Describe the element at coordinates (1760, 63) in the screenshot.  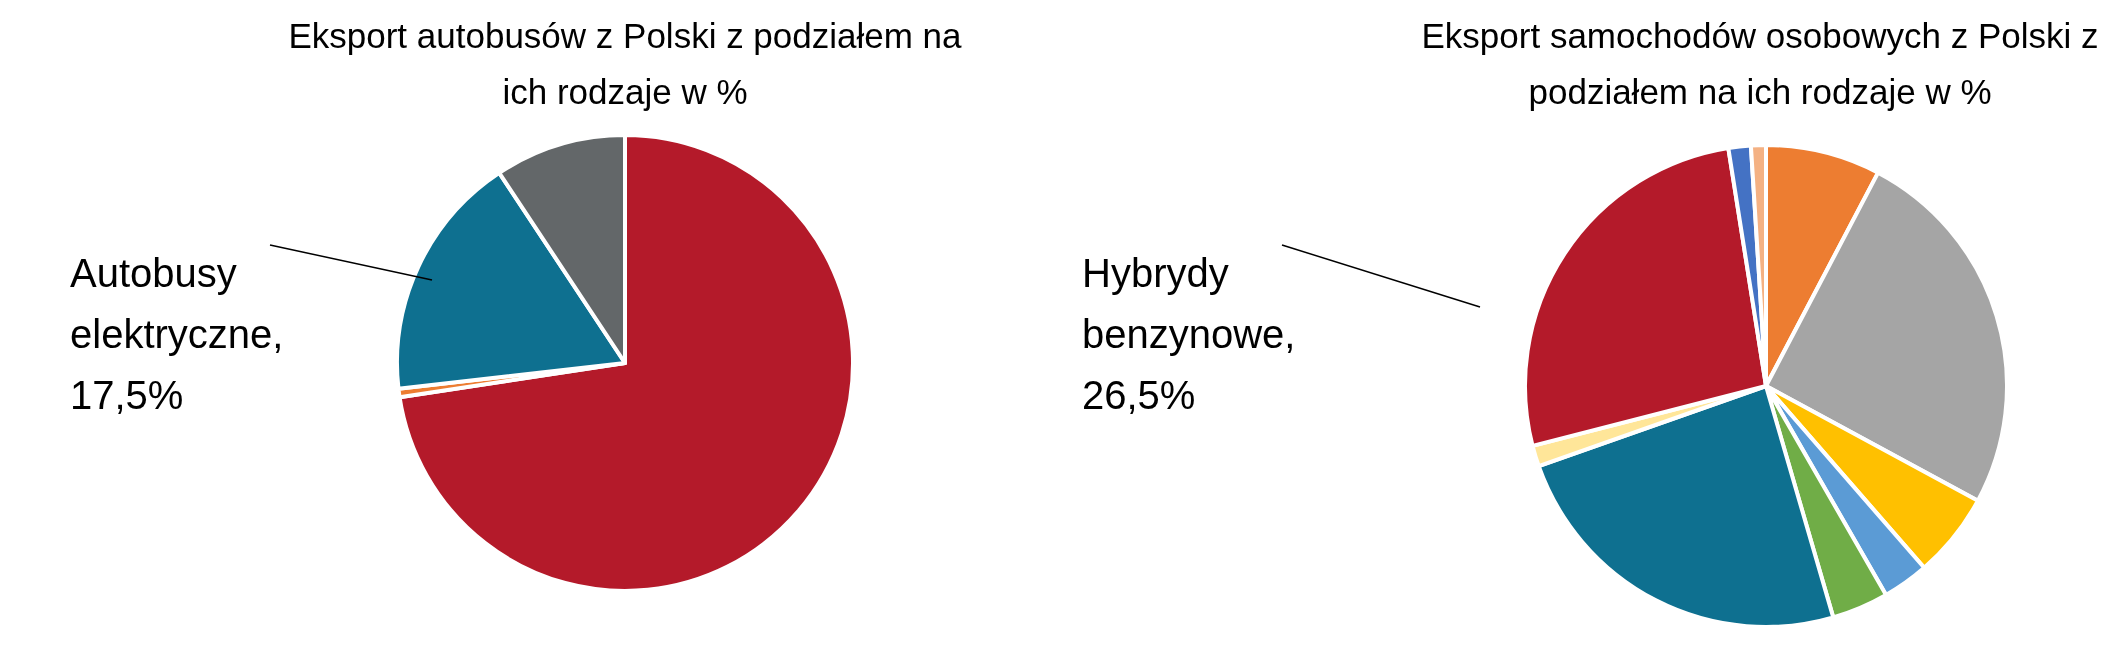
I see `chart-title: Eksport samochodów osobowych z Polski z podziałem na ich rodzaje w %` at that location.